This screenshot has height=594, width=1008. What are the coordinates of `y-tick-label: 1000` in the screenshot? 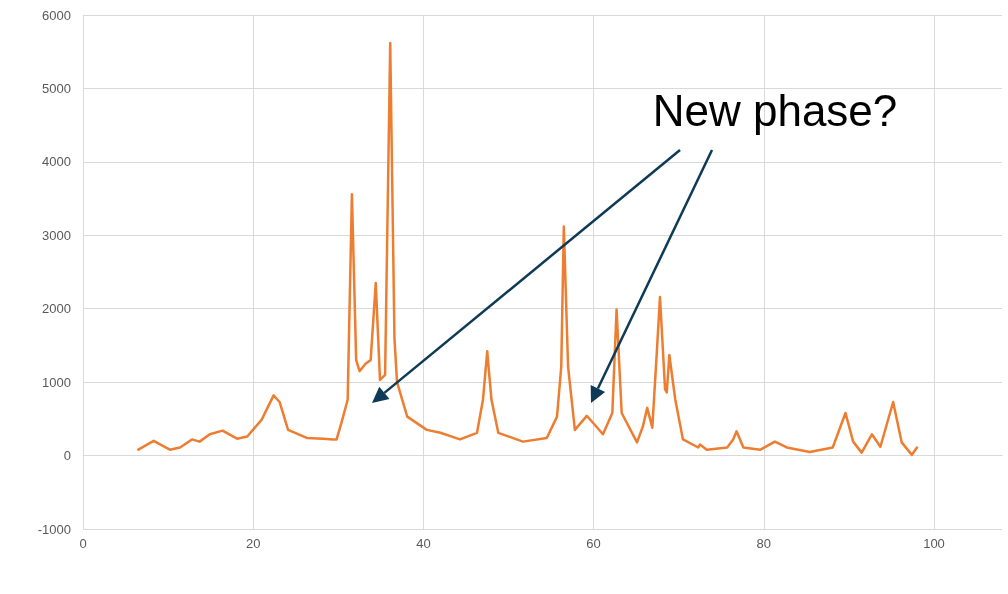 It's located at (56, 382).